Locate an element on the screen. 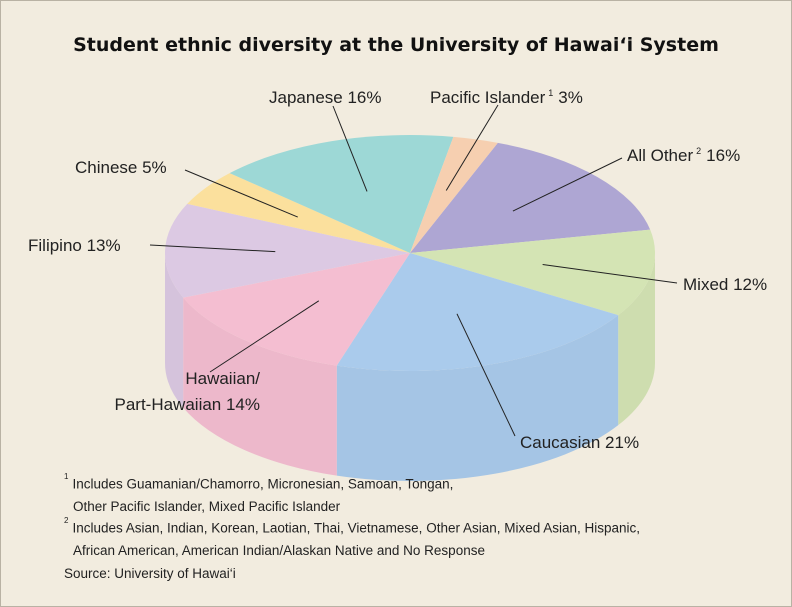 The height and width of the screenshot is (607, 792). label-hawaiian-line2: Part-Hawaiian 14% is located at coordinates (187, 404).